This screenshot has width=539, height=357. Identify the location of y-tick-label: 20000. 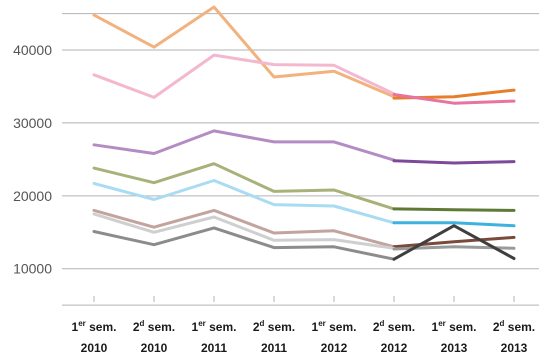
(32, 196).